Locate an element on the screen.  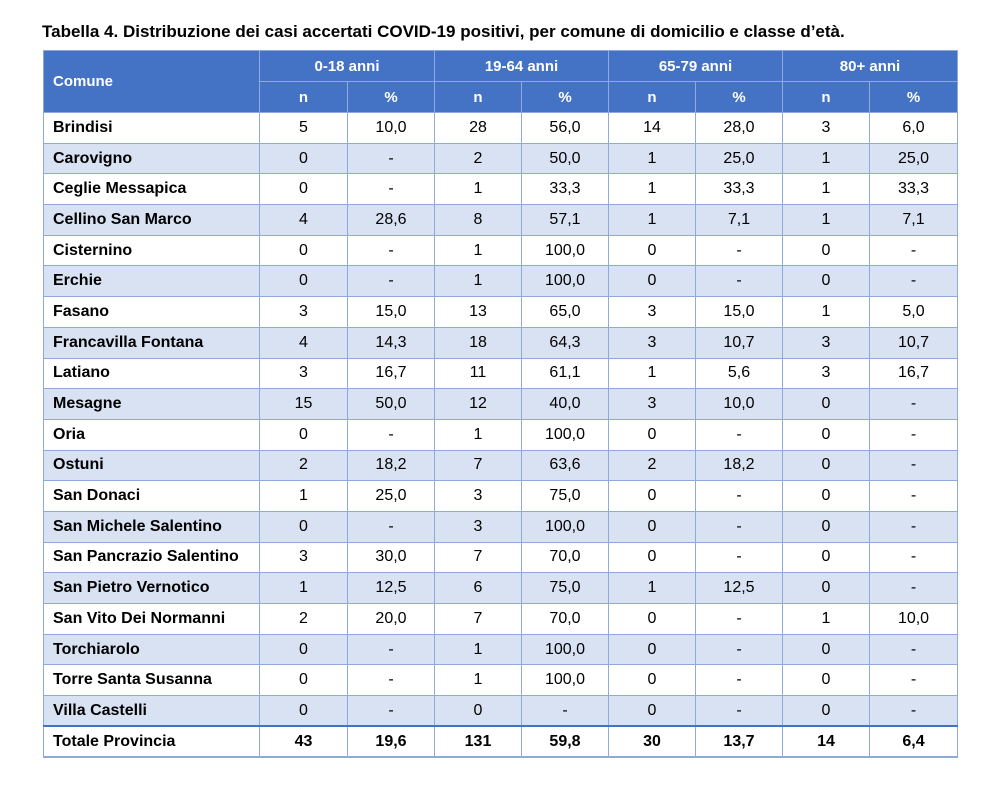
table-row: Torre Santa Susanna 0-1 100,0 0-0- is located at coordinates (501, 680).